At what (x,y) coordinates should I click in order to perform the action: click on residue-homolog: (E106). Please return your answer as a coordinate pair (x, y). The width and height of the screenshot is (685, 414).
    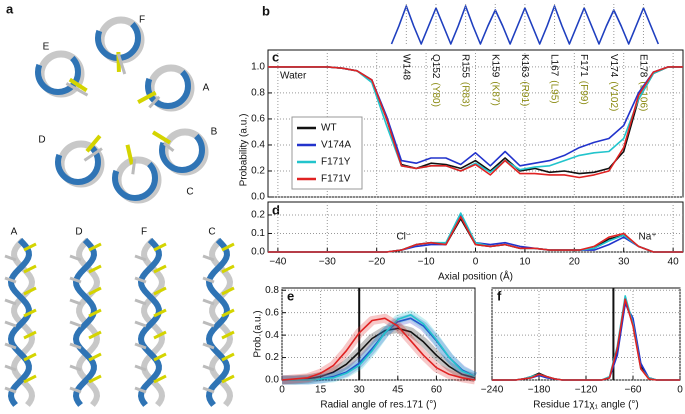
    Looking at the image, I should click on (643, 96).